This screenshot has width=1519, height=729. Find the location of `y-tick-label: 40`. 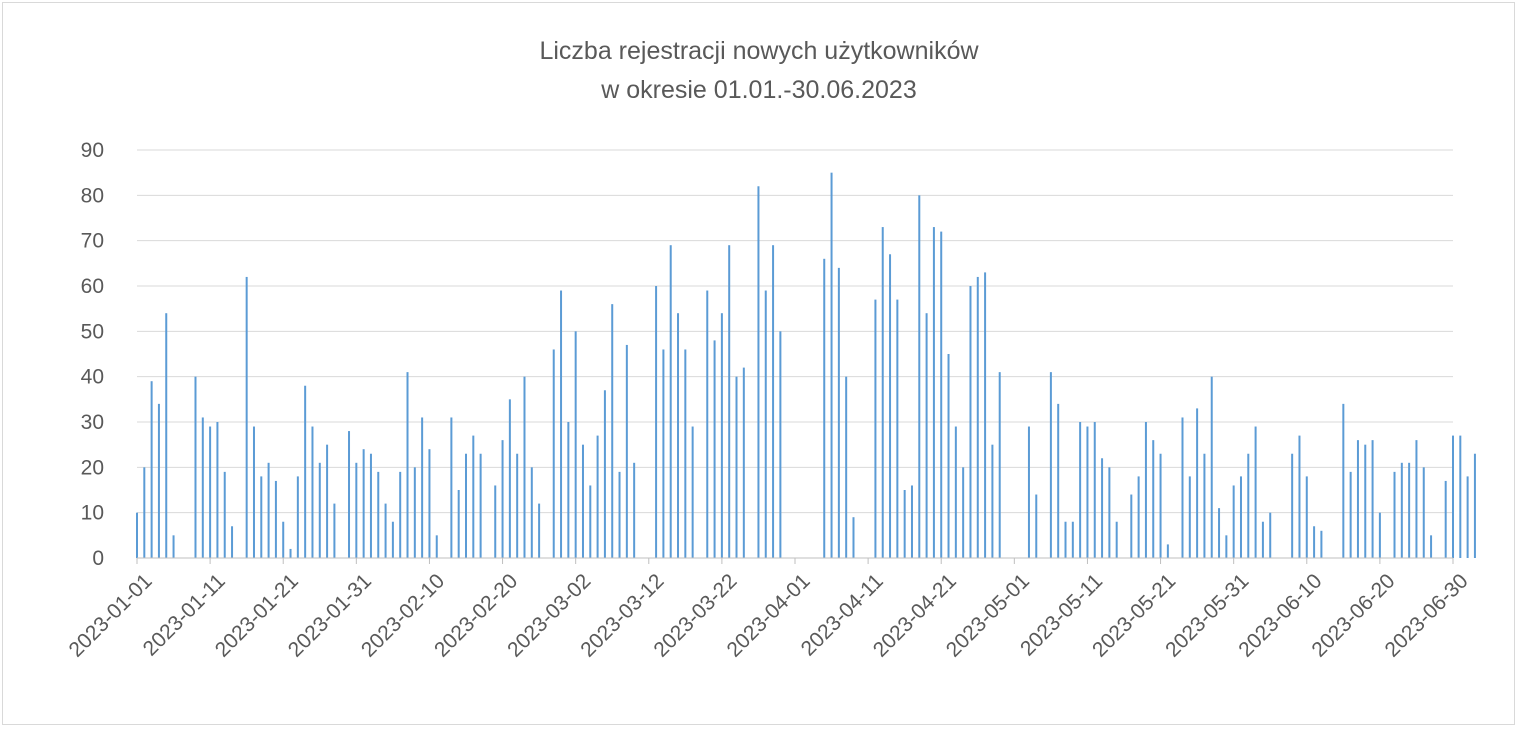

y-tick-label: 40 is located at coordinates (92, 377).